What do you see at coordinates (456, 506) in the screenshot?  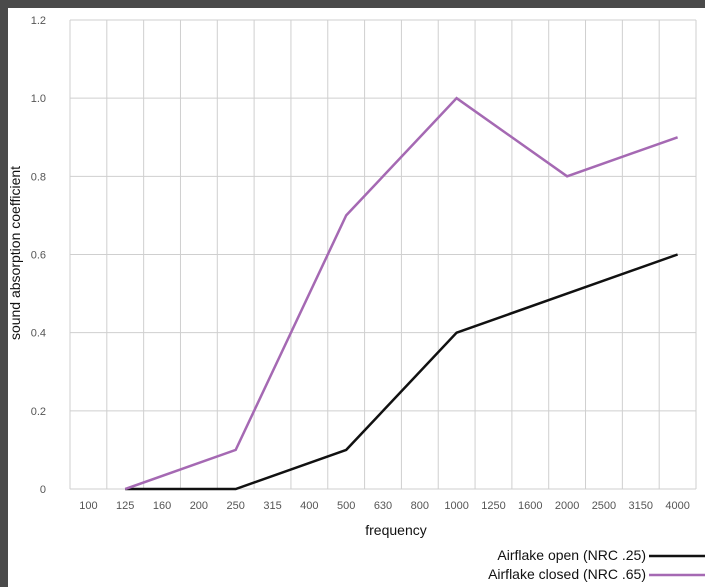 I see `x-tick-label: 1000` at bounding box center [456, 506].